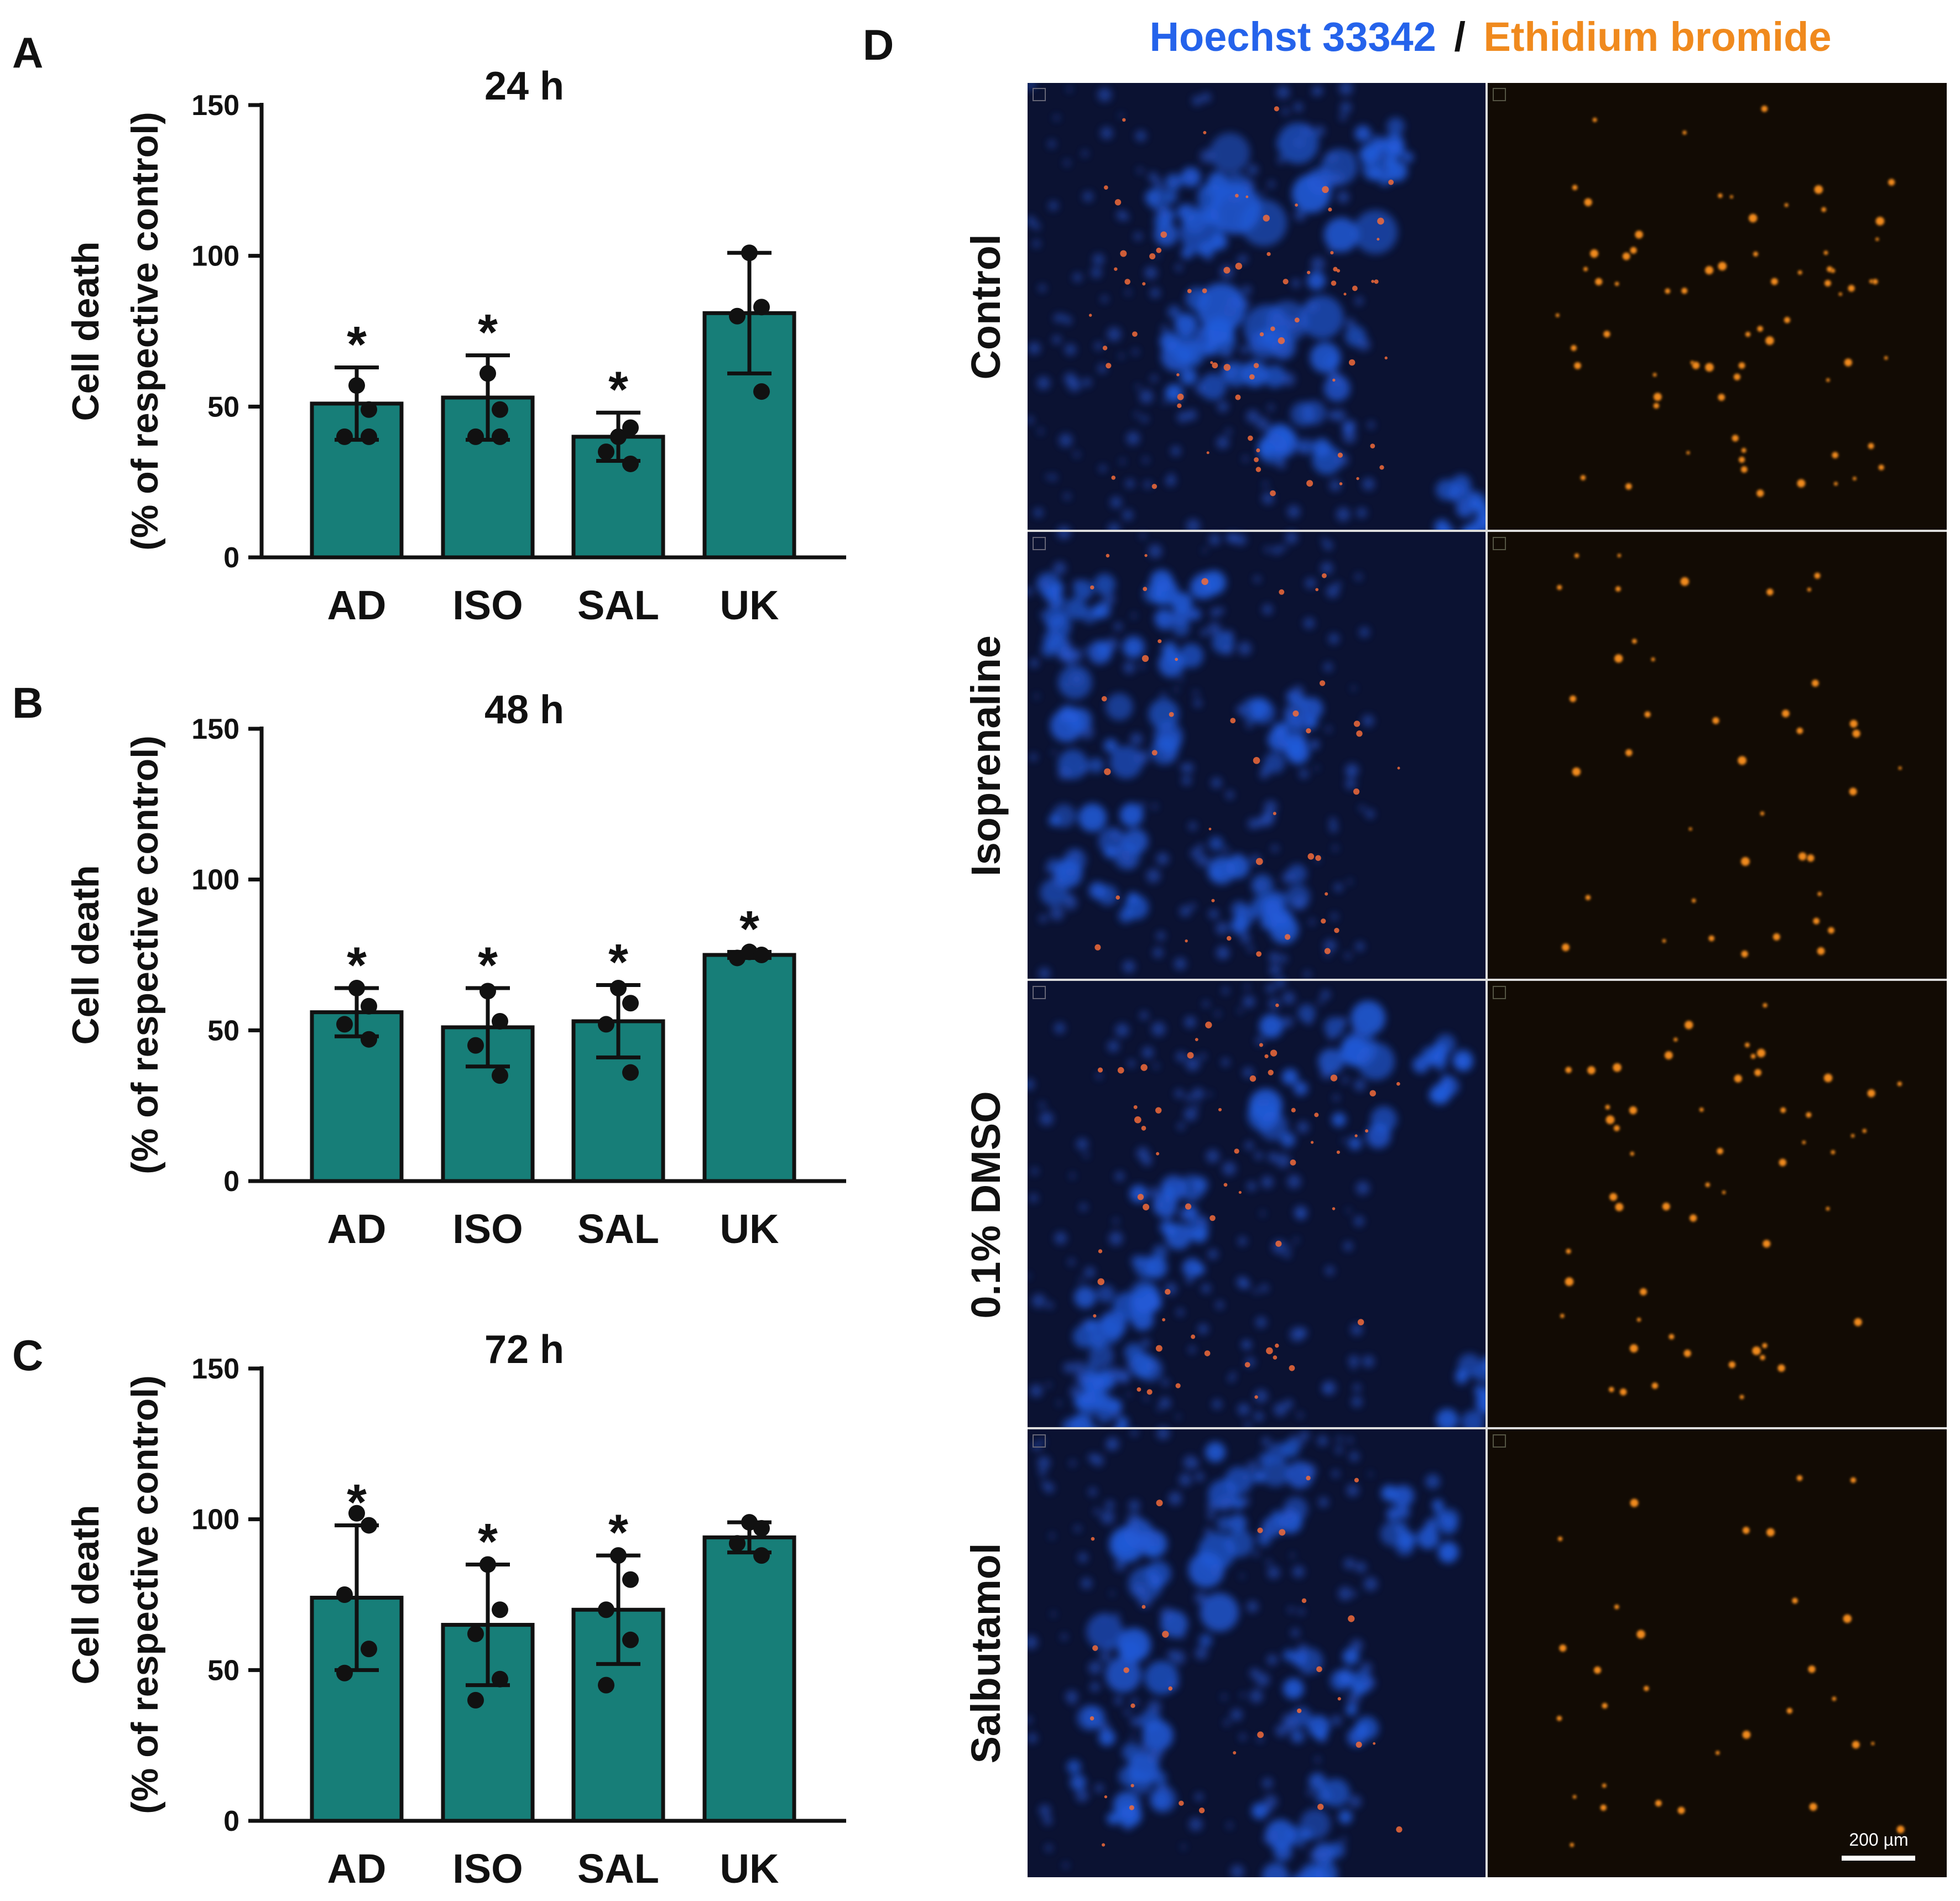 Image resolution: width=1960 pixels, height=1901 pixels. Describe the element at coordinates (27, 53) in the screenshot. I see `panel-letter-a: A` at that location.